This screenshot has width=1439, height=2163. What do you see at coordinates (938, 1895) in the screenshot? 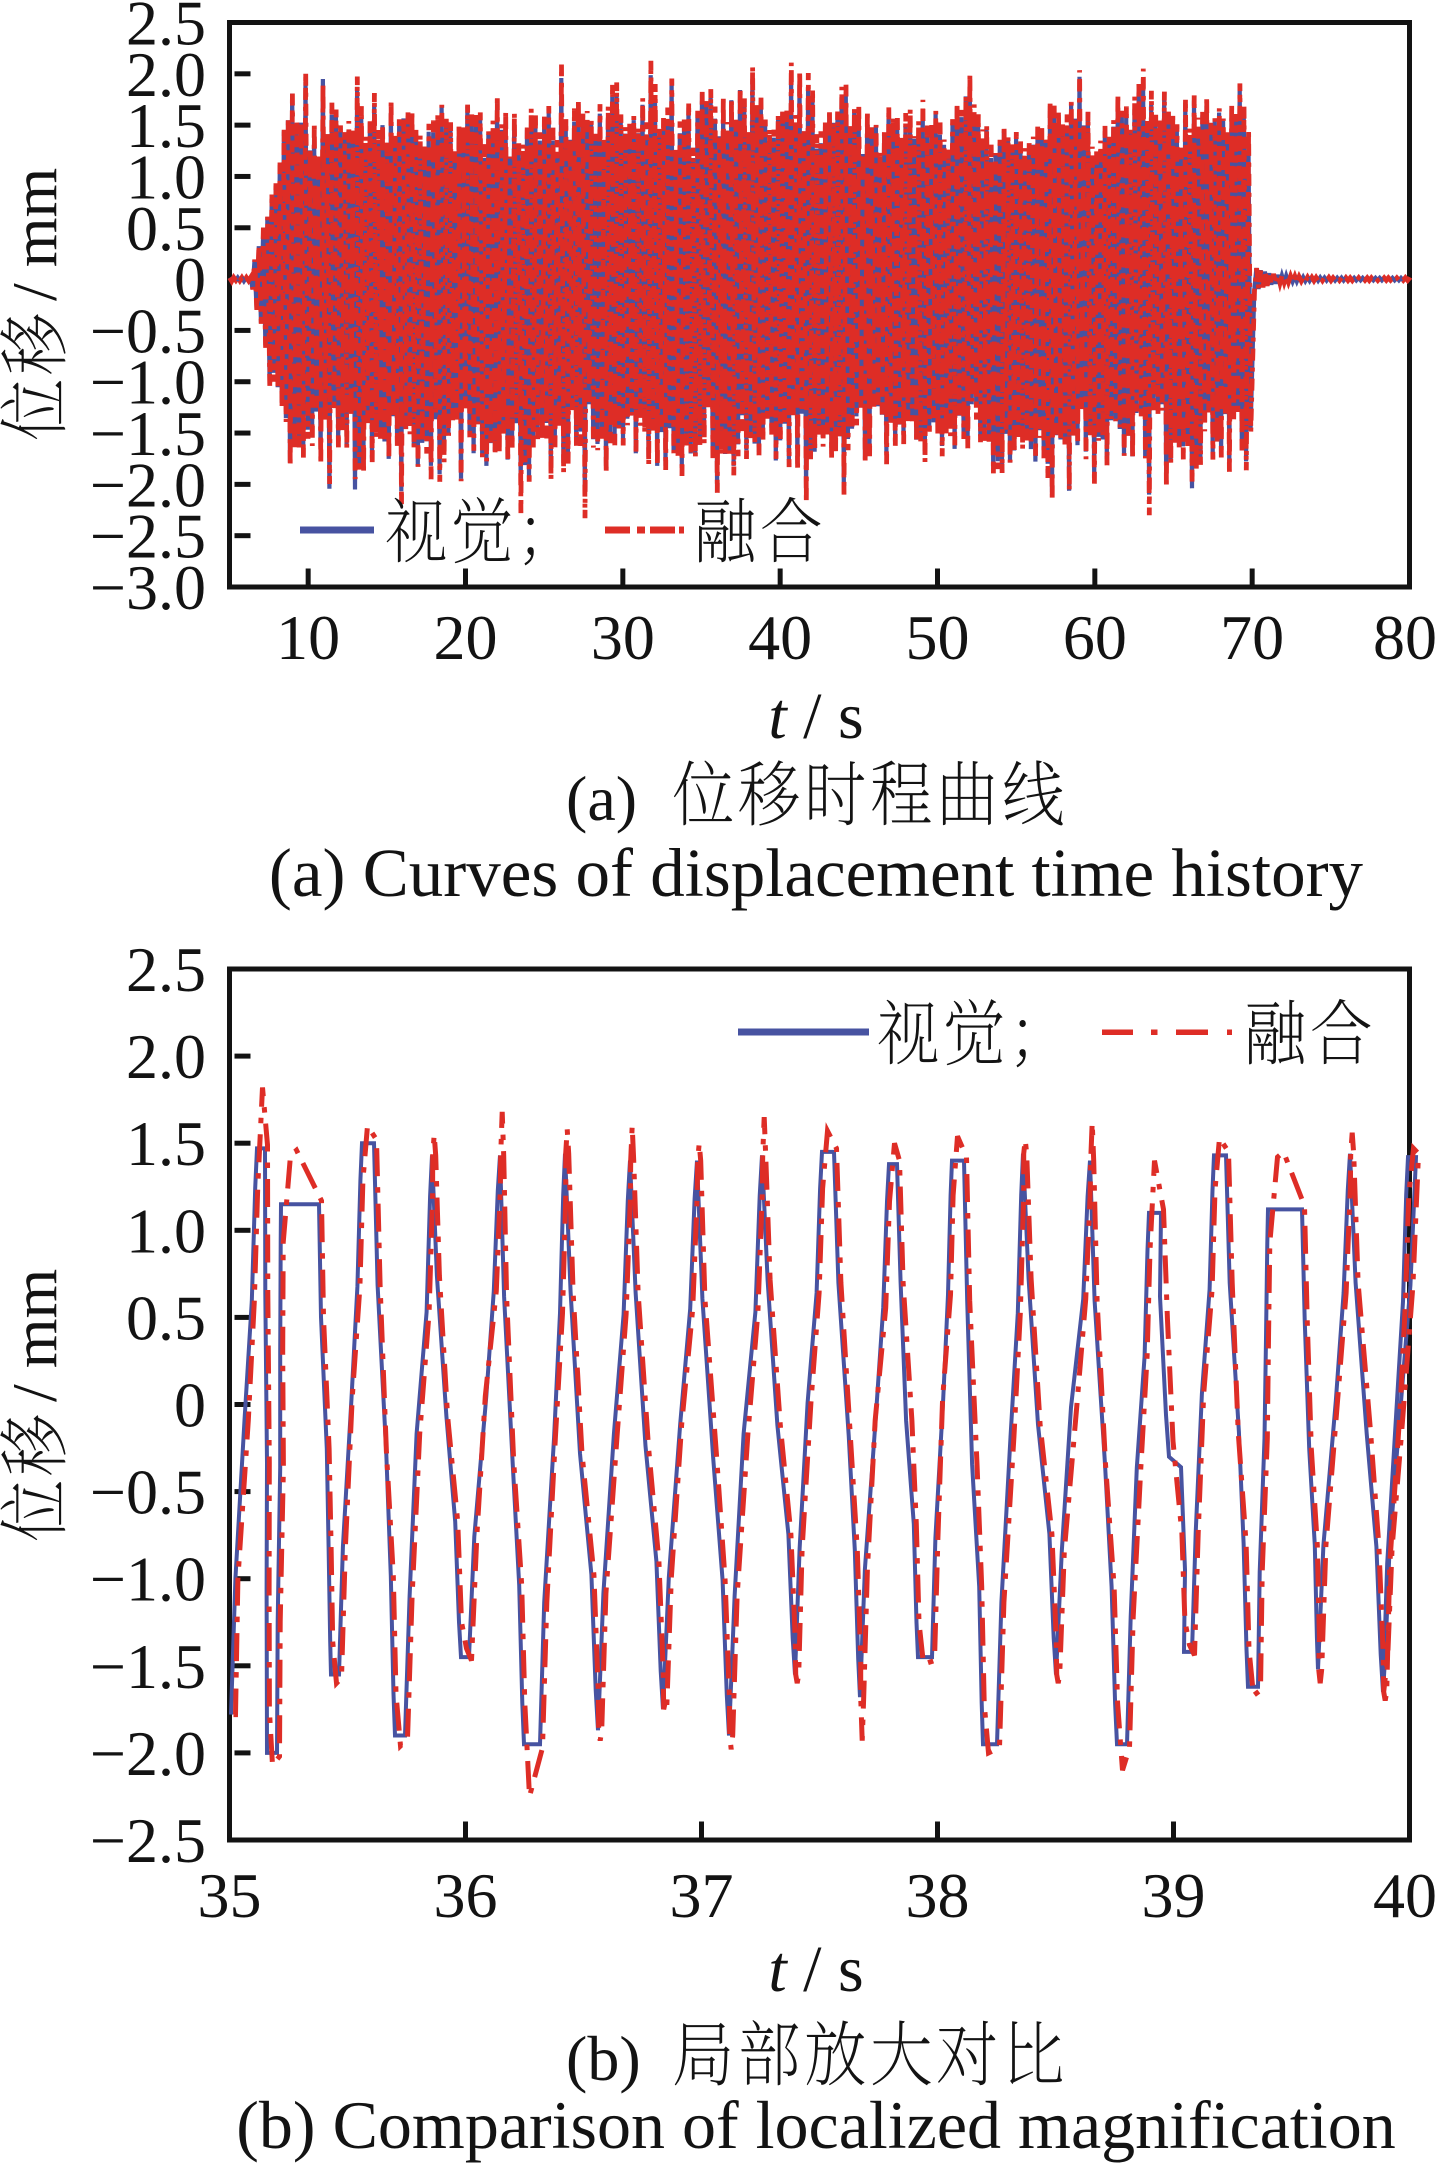
I see `svg-text: 38` at bounding box center [938, 1895].